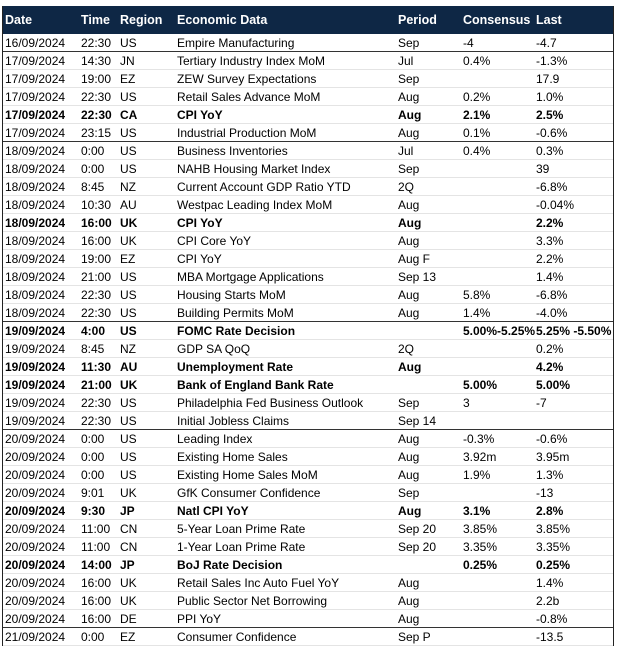  What do you see at coordinates (553, 457) in the screenshot?
I see `last-cell: 3.95m` at bounding box center [553, 457].